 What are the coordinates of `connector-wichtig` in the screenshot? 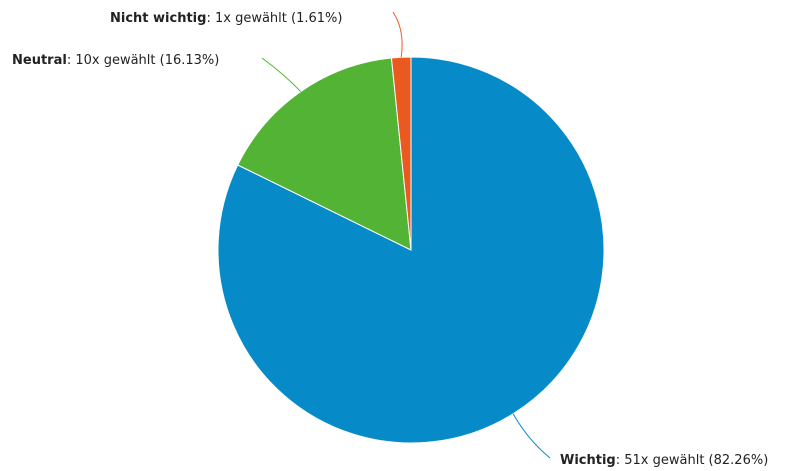 It's located at (531, 436).